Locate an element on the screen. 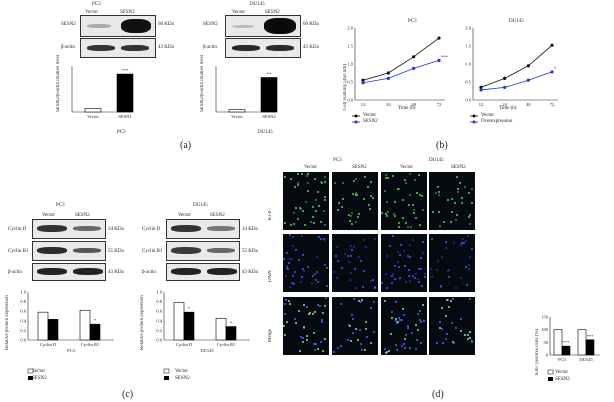 The width and height of the screenshot is (614, 402). group-label: PC3 is located at coordinates (337, 160).